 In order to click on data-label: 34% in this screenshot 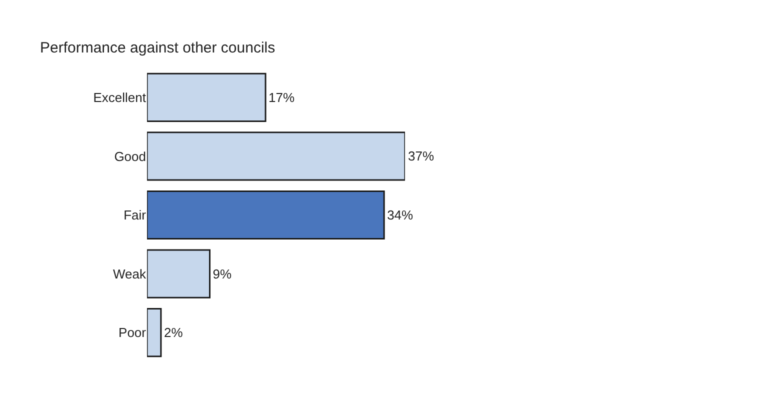, I will do `click(400, 215)`.